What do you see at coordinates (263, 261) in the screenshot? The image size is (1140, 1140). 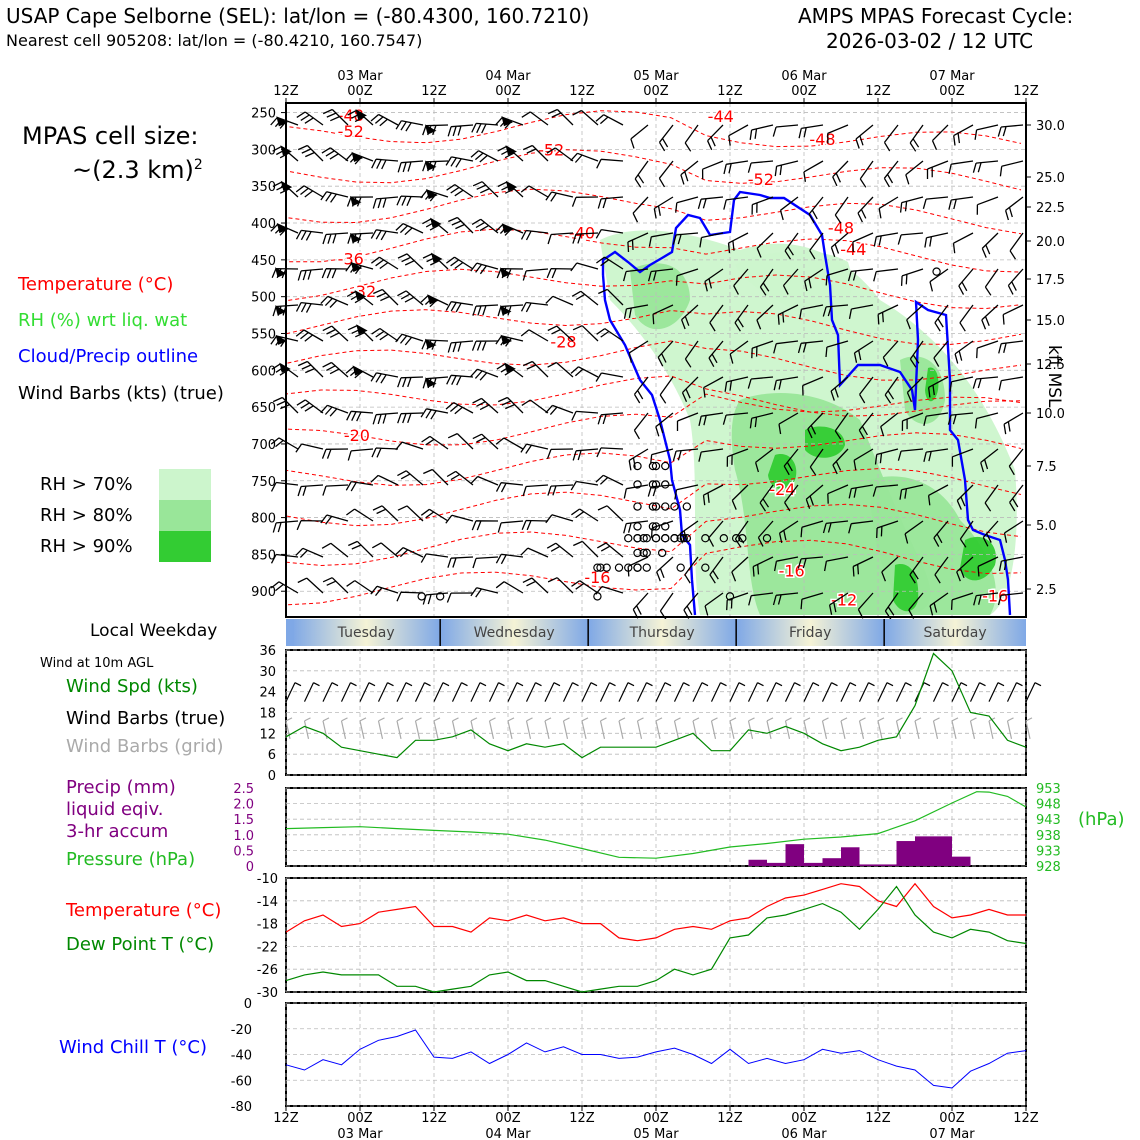 I see `pressure-tick-label: 450` at bounding box center [263, 261].